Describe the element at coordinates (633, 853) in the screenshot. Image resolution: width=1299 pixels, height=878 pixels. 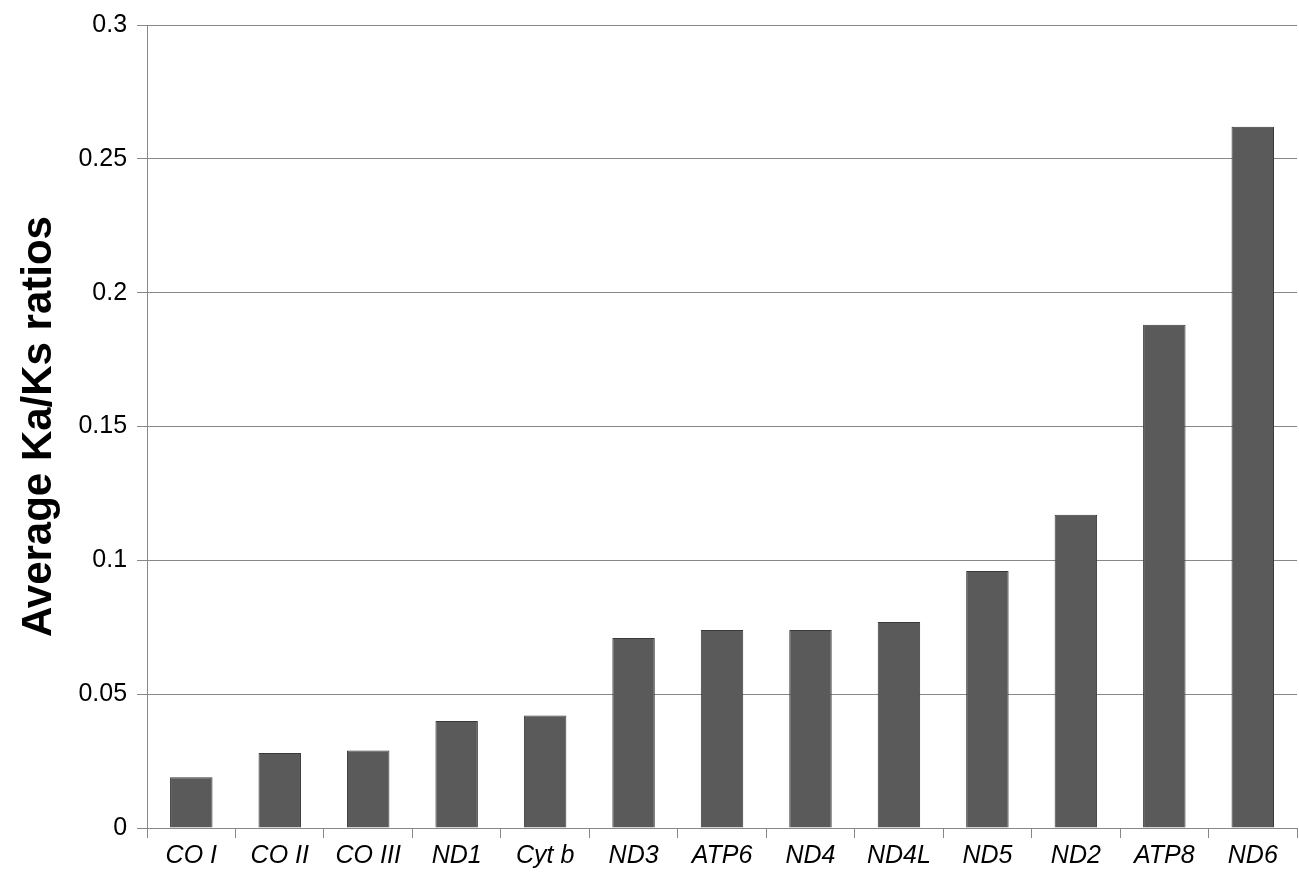
I see `x-tick-label: ND3` at that location.